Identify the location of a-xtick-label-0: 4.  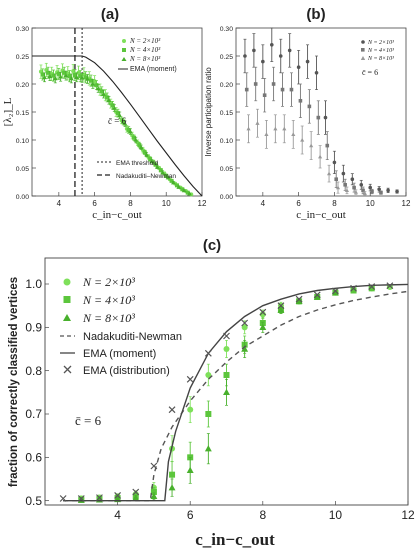
(59, 203).